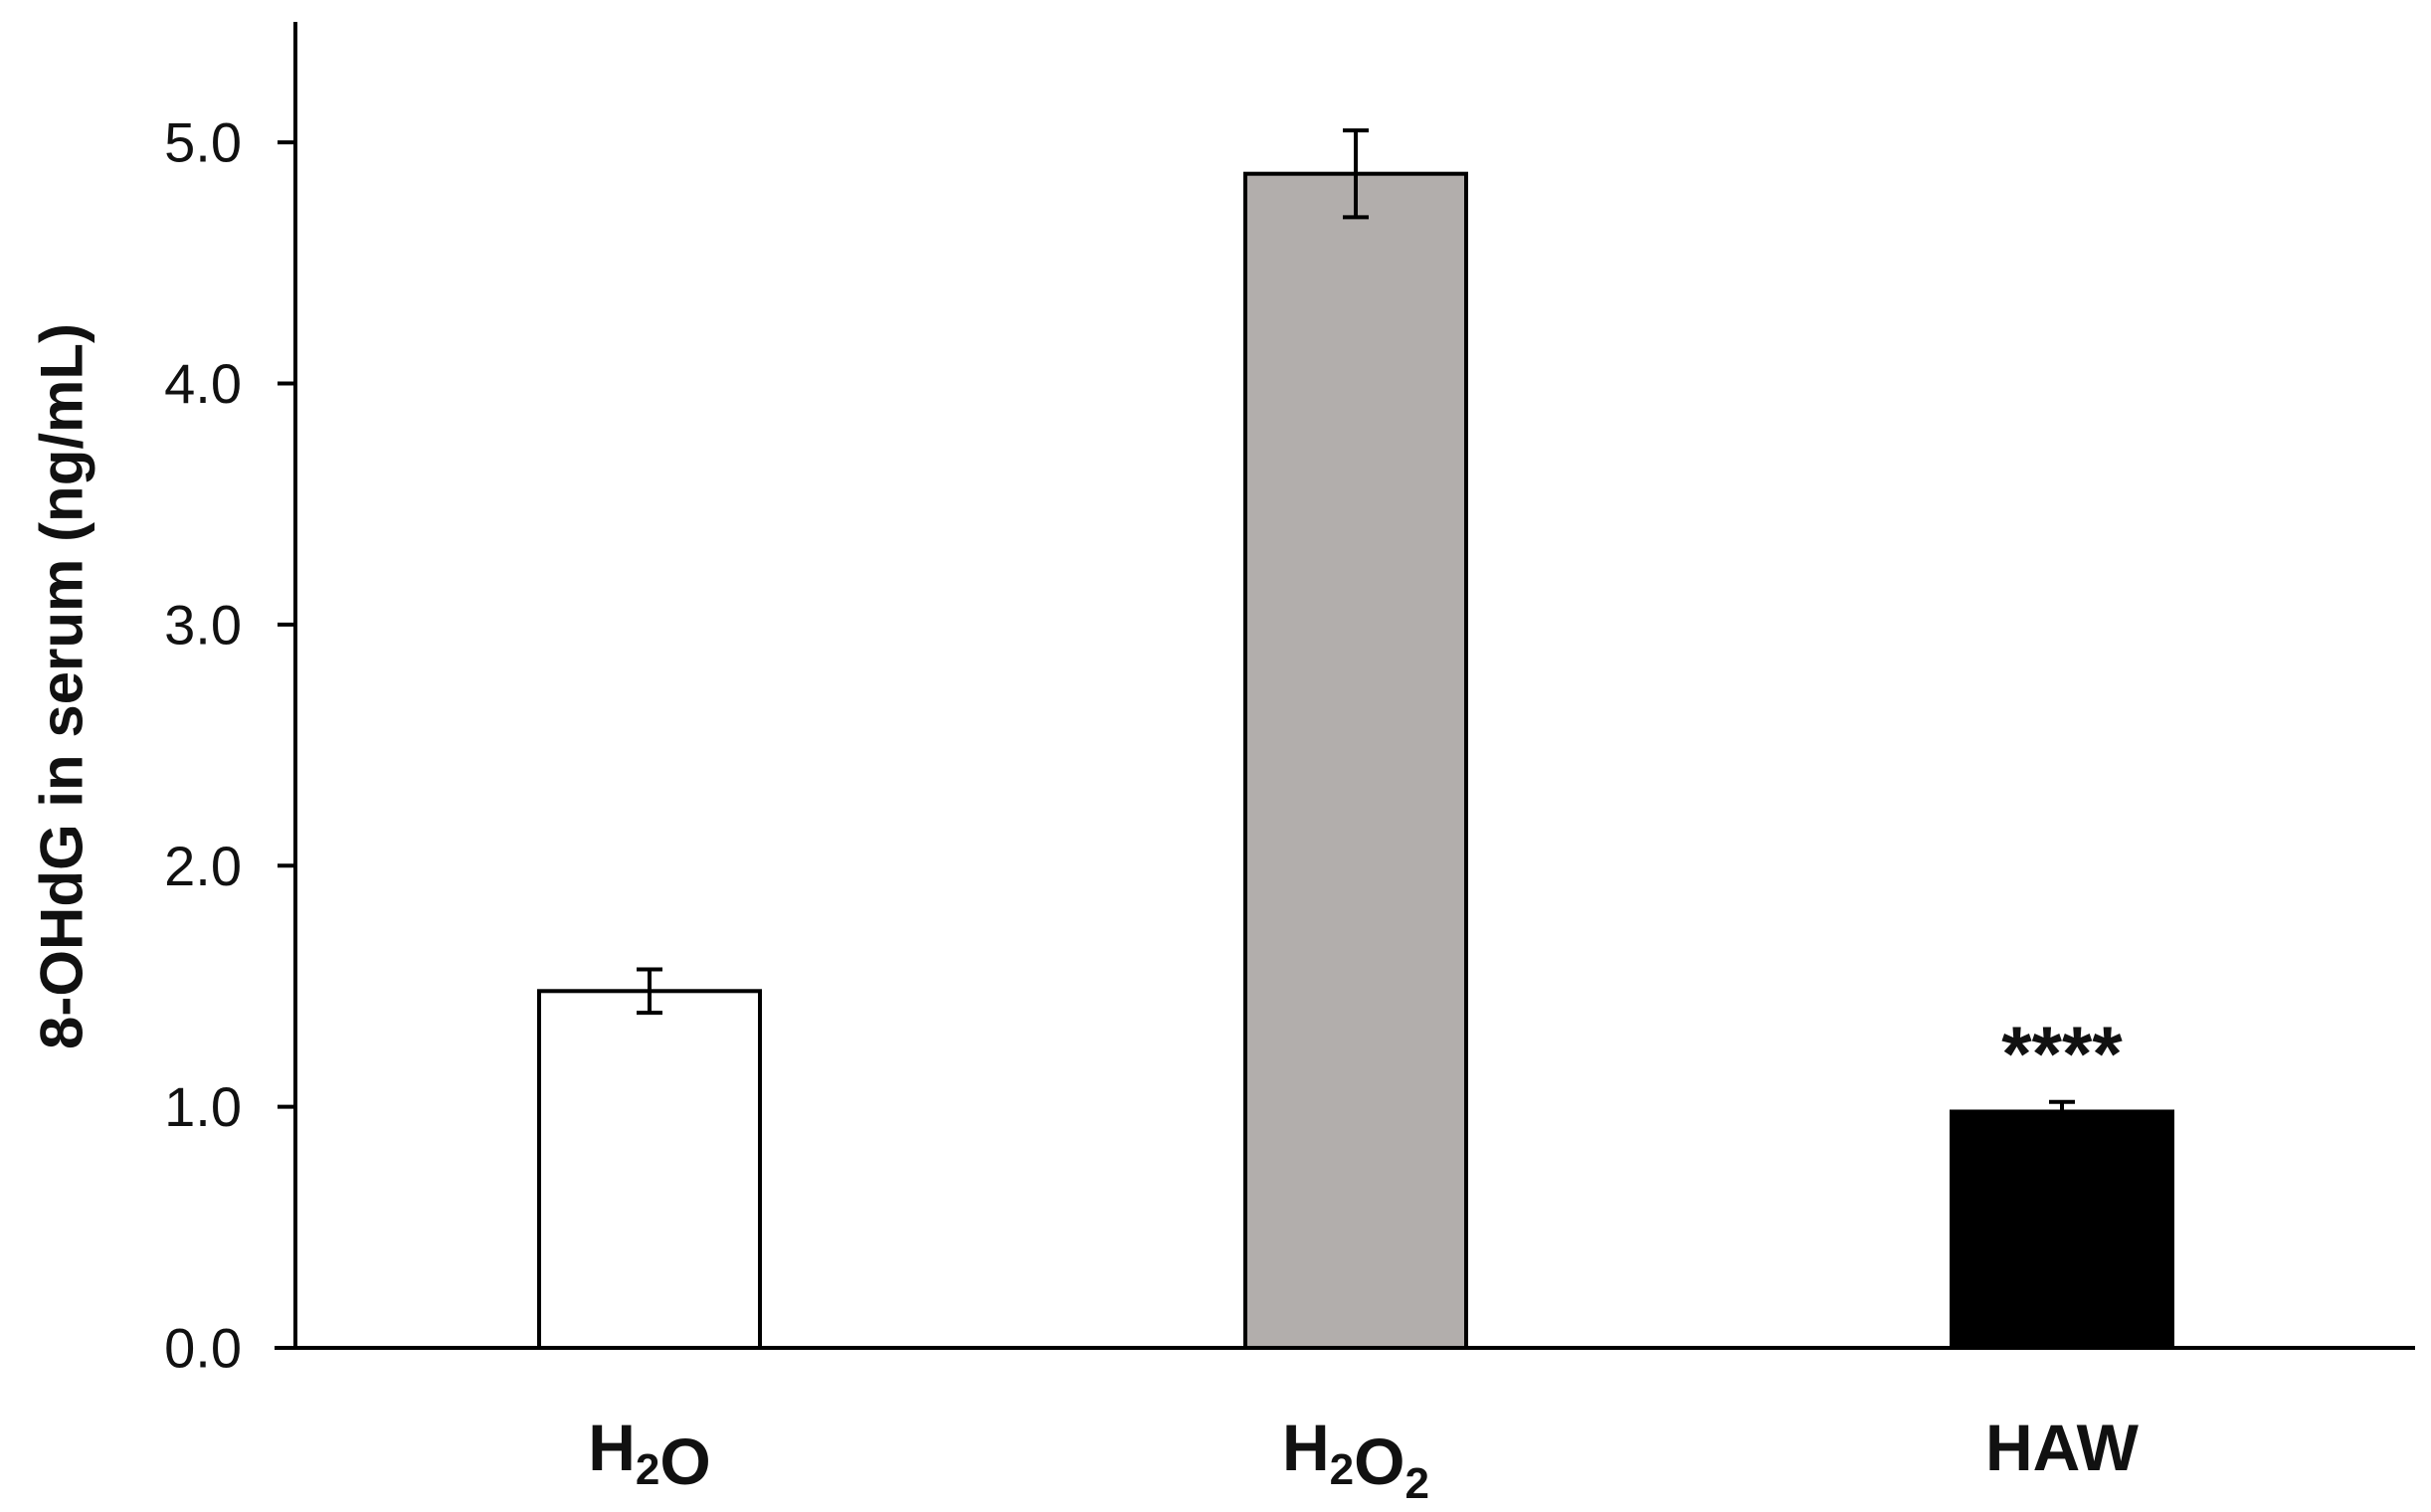  What do you see at coordinates (203, 1348) in the screenshot?
I see `y-tick-label-0: 0.0` at bounding box center [203, 1348].